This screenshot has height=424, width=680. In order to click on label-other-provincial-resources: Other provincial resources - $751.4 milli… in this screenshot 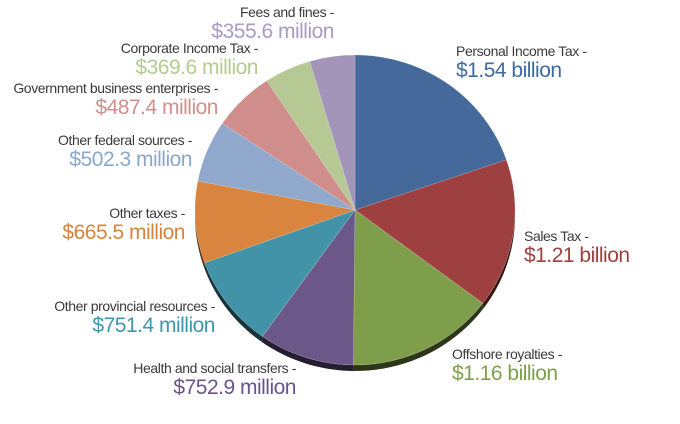, I will do `click(134, 317)`.